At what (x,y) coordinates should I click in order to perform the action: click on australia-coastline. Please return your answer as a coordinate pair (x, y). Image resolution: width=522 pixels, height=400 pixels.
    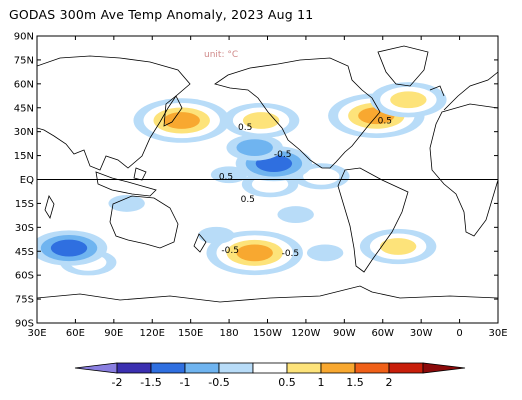
    Looking at the image, I should click on (144, 222).